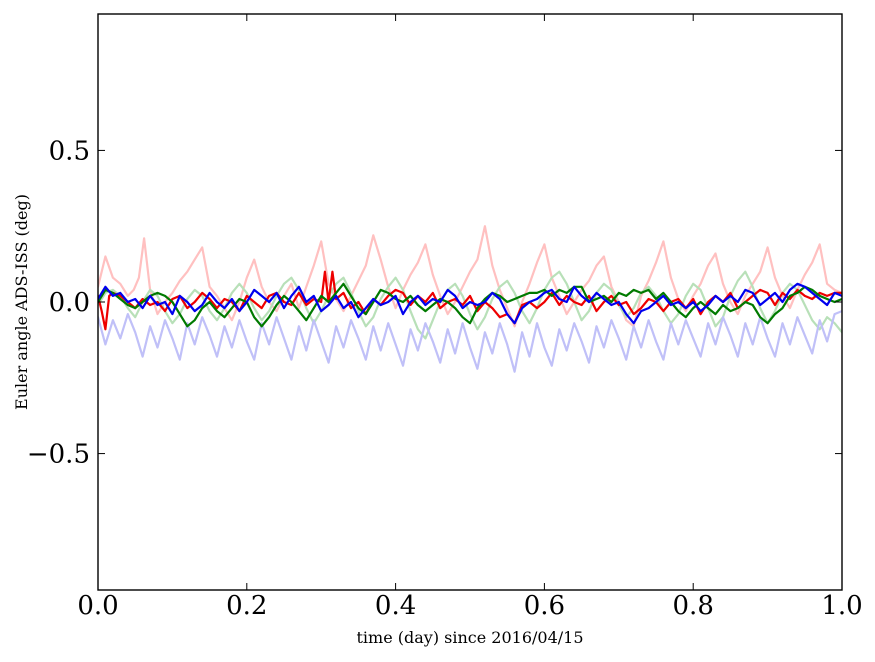  I want to click on x-tick-label: 0.4, so click(395, 606).